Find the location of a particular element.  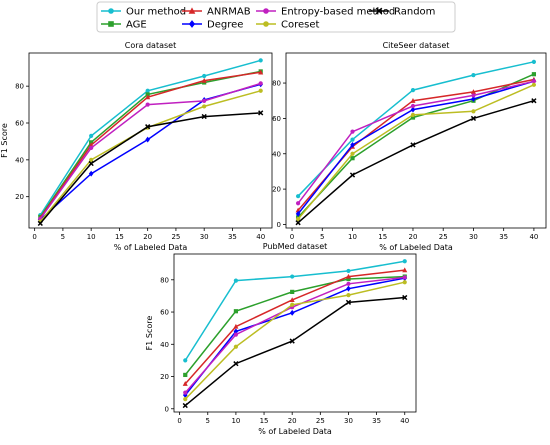

legend-label: ANRMAB is located at coordinates (229, 12).